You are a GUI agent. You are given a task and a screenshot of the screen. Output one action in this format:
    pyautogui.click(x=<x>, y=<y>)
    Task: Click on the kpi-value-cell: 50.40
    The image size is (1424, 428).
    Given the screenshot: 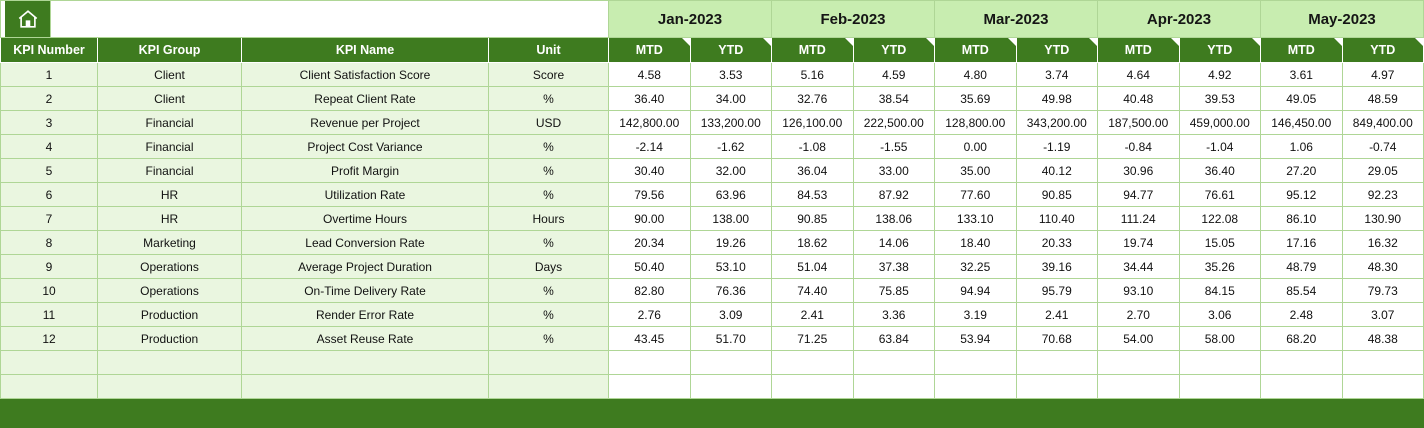 What is the action you would take?
    pyautogui.click(x=649, y=266)
    